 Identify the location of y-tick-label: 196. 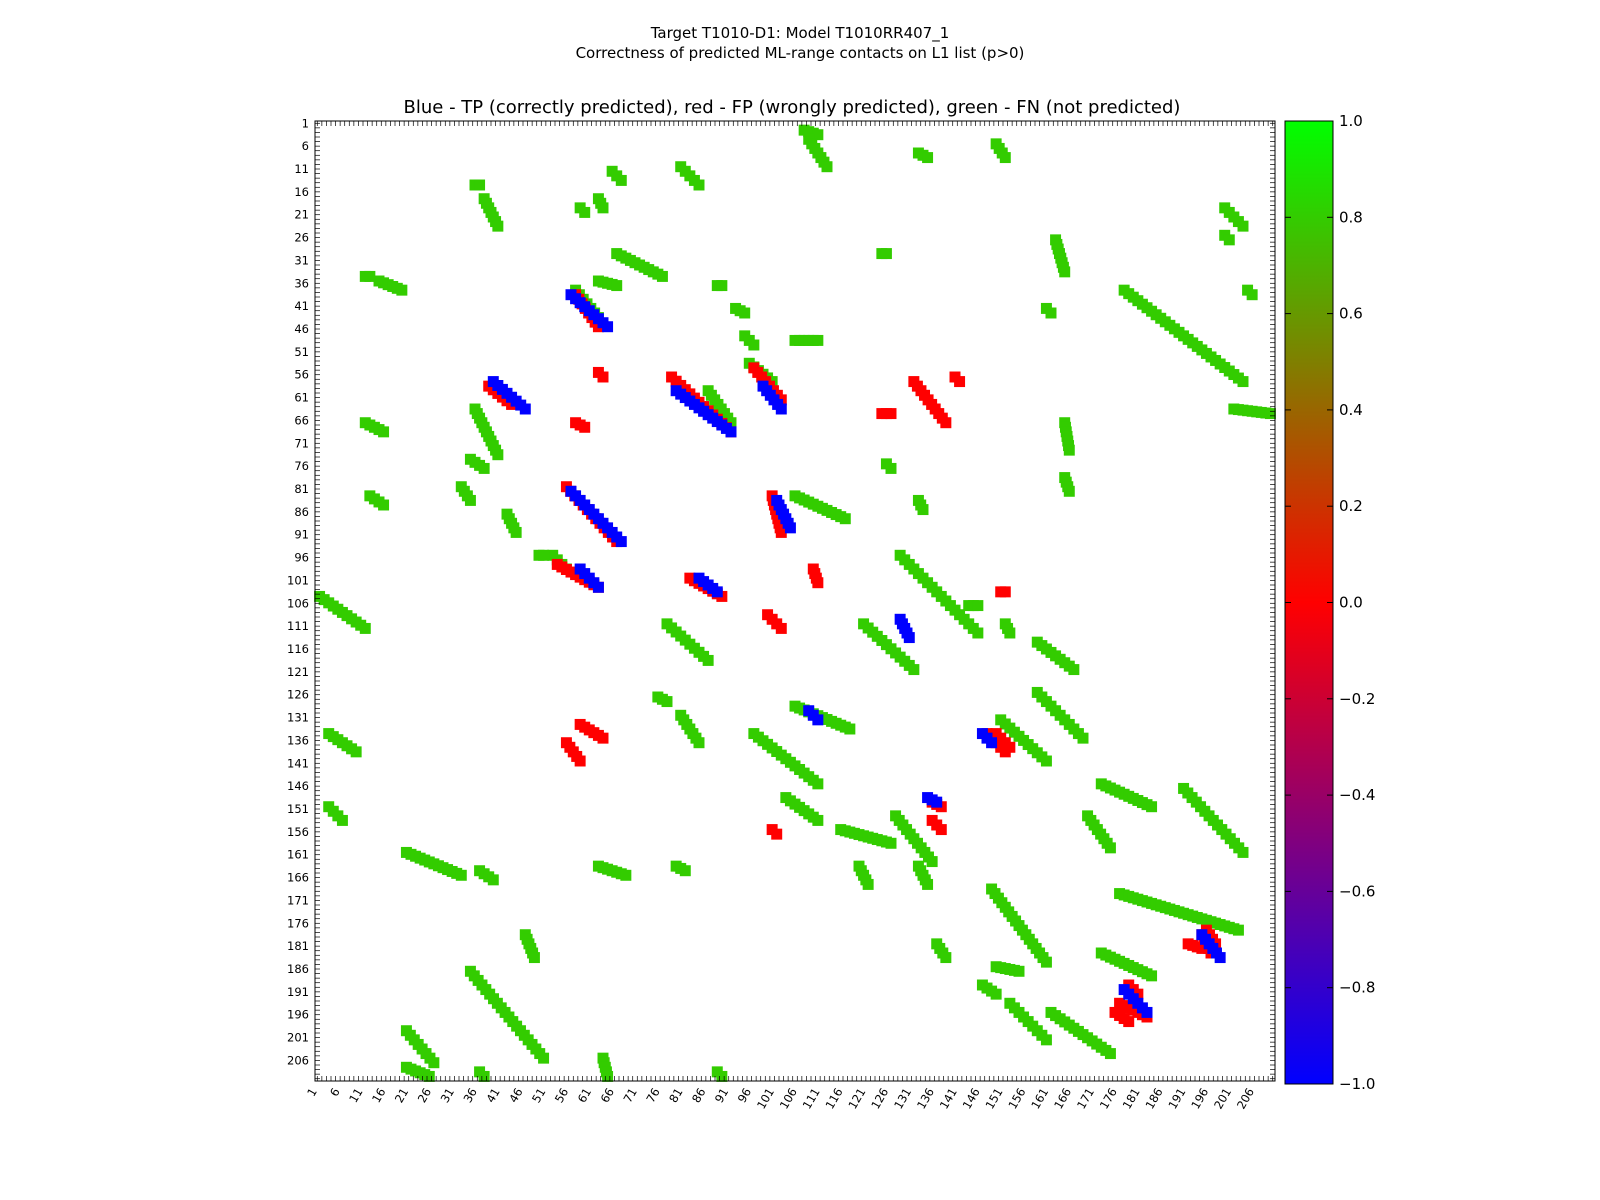
(298, 1015).